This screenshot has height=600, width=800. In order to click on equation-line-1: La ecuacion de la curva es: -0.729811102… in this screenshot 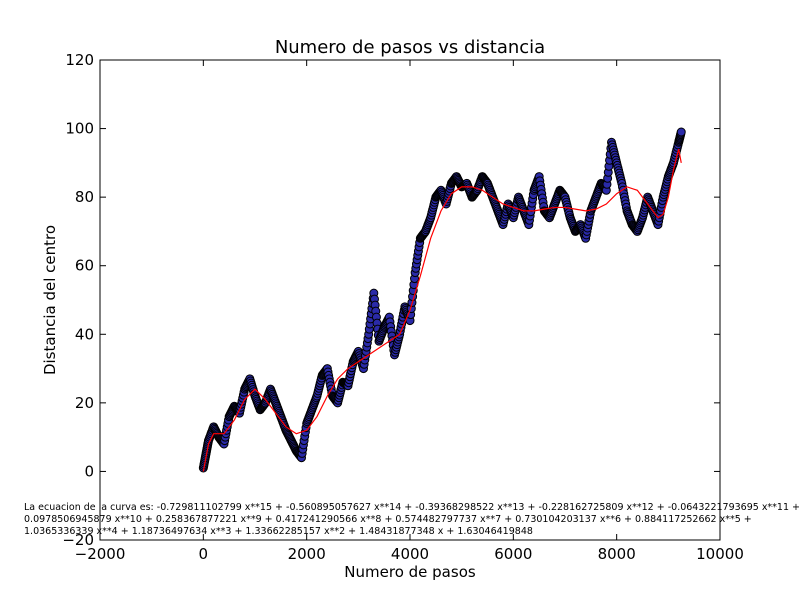, I will do `click(412, 507)`.